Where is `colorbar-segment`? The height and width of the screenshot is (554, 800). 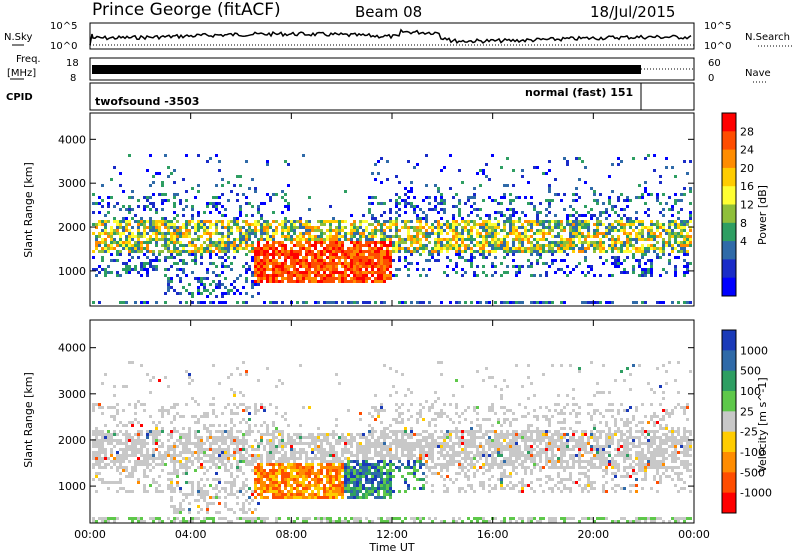 colorbar-segment is located at coordinates (729, 177).